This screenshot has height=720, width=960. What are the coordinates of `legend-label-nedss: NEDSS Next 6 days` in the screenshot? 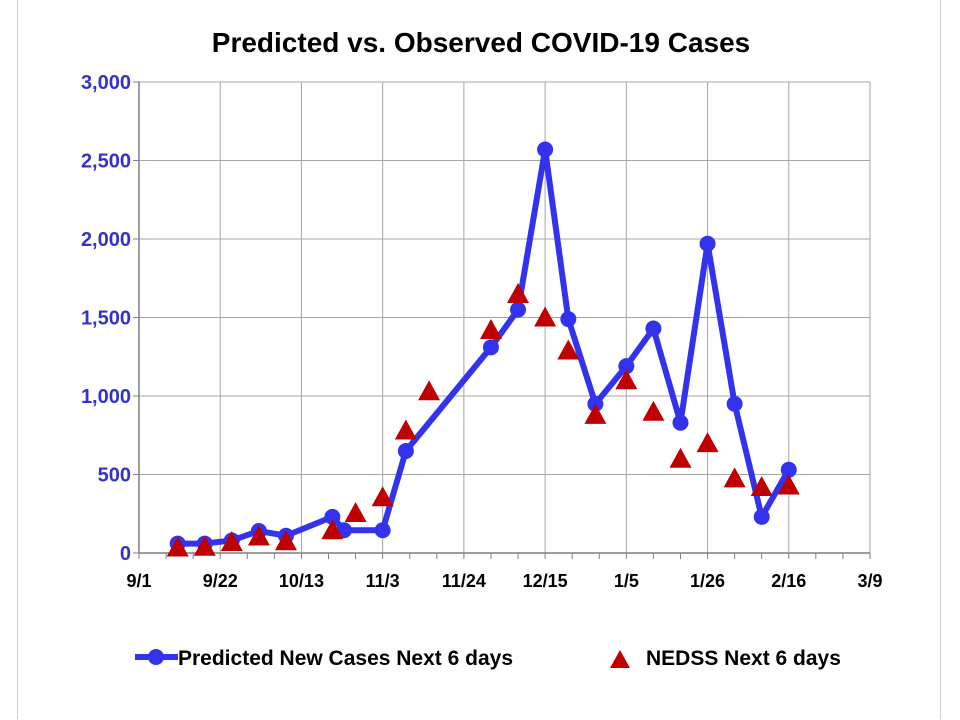 It's located at (743, 658).